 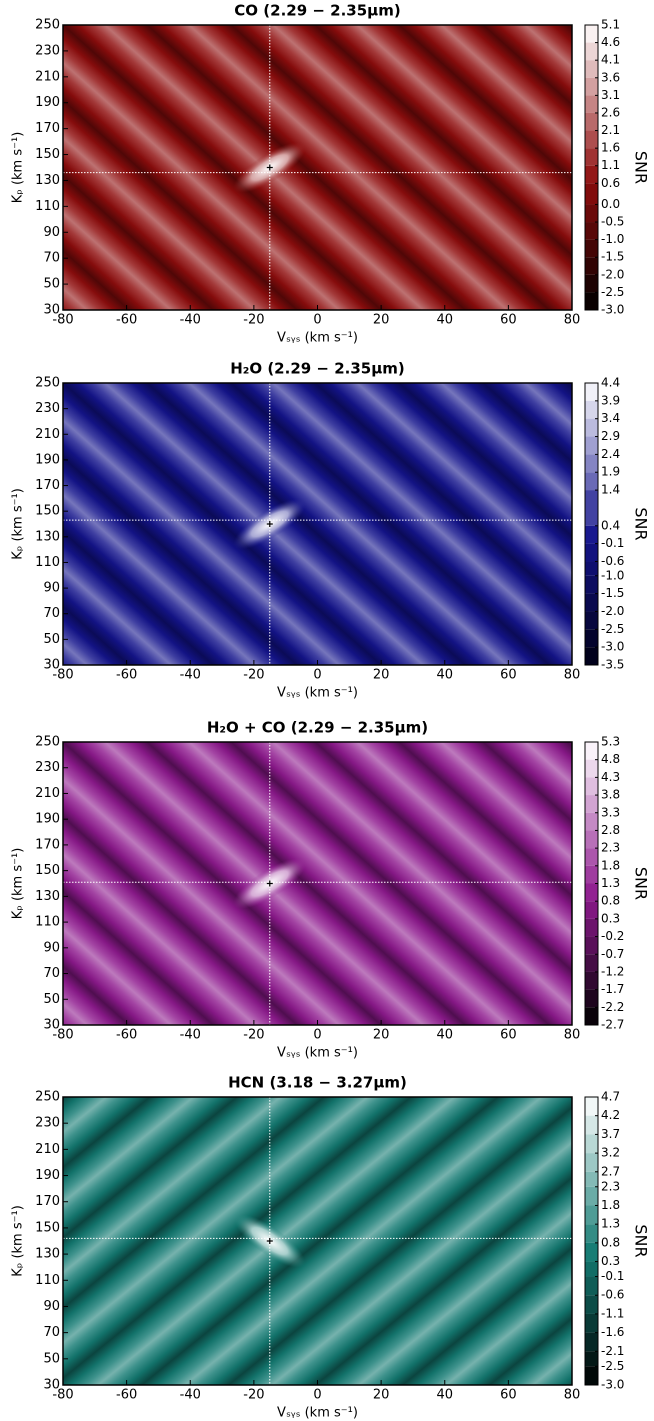 I want to click on x-tick-label: 0, so click(x=317, y=1035).